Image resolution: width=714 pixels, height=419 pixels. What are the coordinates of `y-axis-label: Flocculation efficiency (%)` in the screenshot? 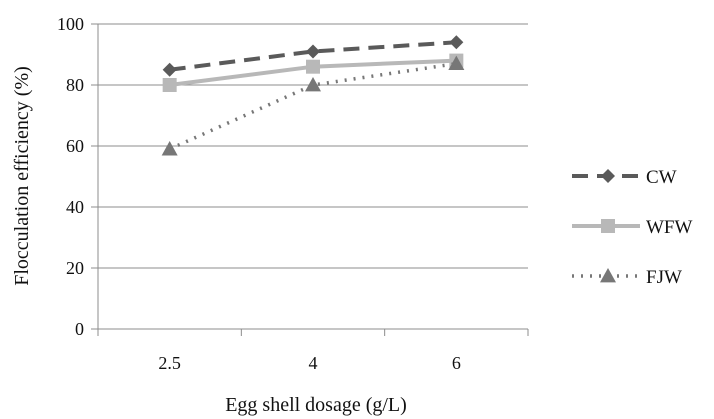 It's located at (22, 176).